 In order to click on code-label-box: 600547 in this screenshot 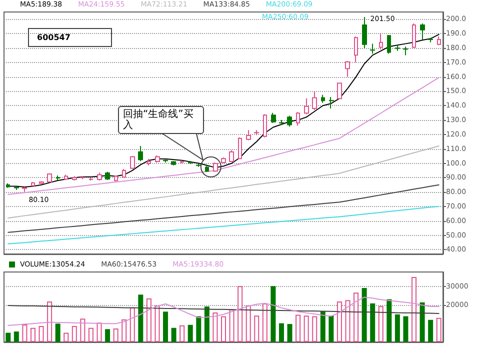, I will do `click(70, 37)`.